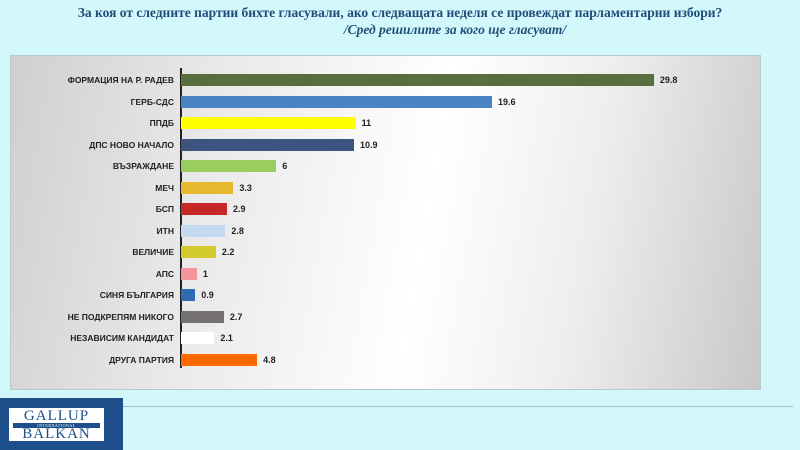 This screenshot has height=450, width=800. Describe the element at coordinates (366, 123) in the screenshot. I see `value-label: 11` at that location.